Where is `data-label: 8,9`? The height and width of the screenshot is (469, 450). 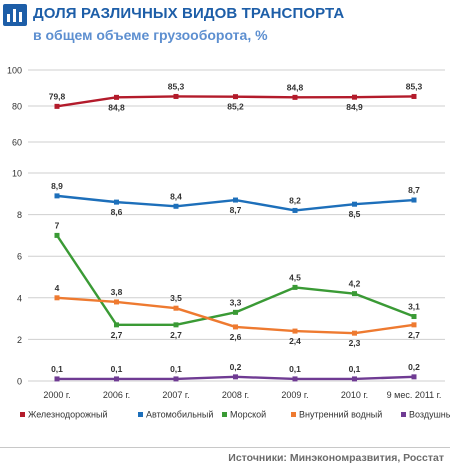
data-label: 8,9 is located at coordinates (57, 186).